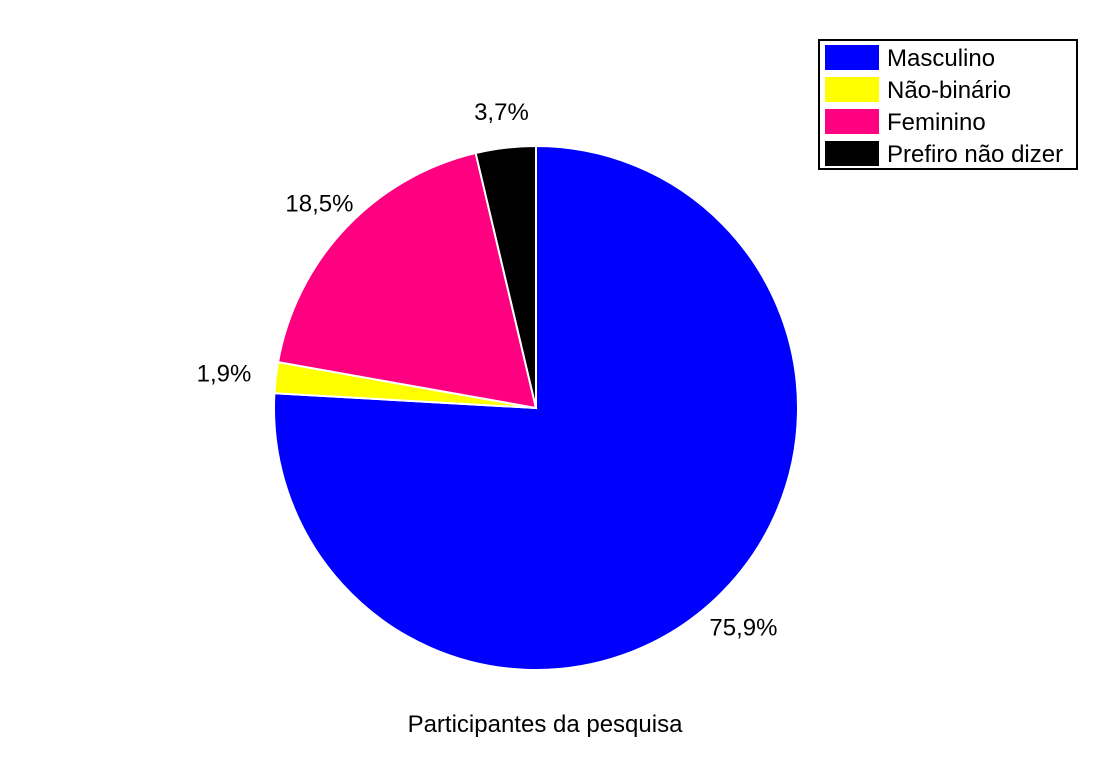 The width and height of the screenshot is (1108, 784). I want to click on legend-label-masculino: Masculino, so click(941, 58).